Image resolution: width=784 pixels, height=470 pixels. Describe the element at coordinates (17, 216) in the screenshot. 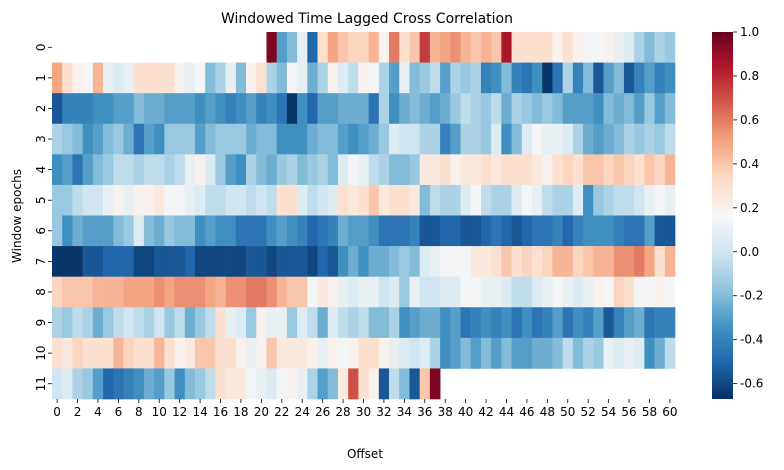

I see `y-axis-label: Window epochs` at that location.